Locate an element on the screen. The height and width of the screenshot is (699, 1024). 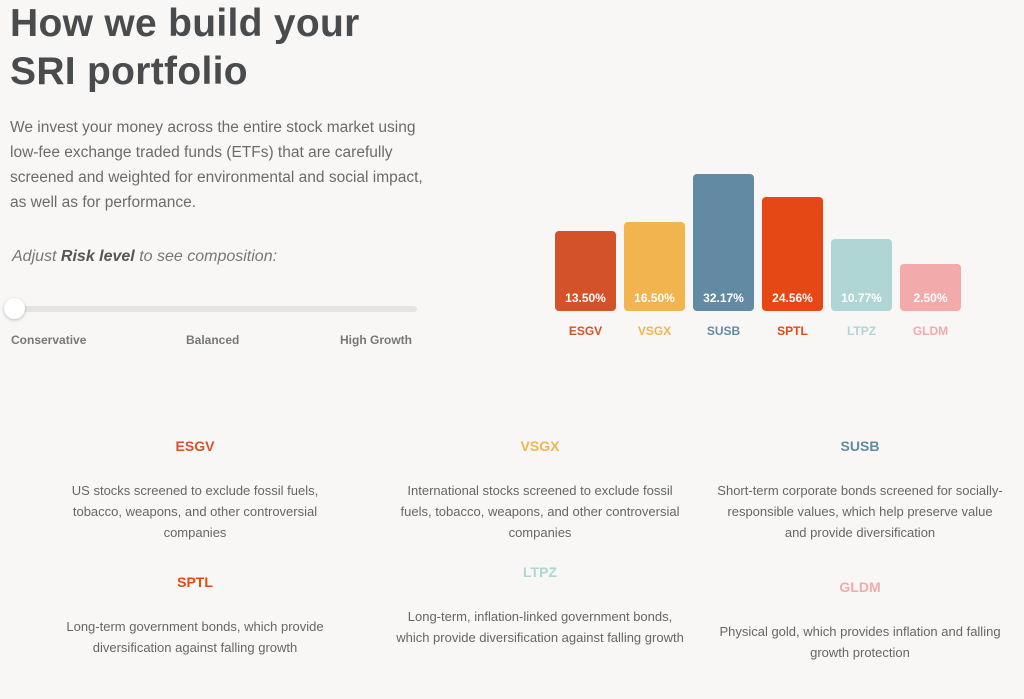
fund-ticker: GLDM is located at coordinates (860, 587).